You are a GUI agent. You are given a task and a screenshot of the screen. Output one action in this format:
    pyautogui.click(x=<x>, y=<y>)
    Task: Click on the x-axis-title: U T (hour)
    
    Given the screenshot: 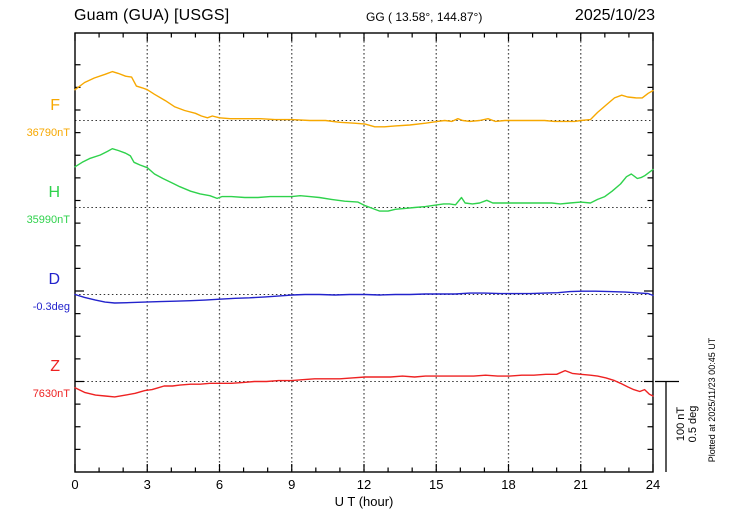 What is the action you would take?
    pyautogui.click(x=364, y=501)
    